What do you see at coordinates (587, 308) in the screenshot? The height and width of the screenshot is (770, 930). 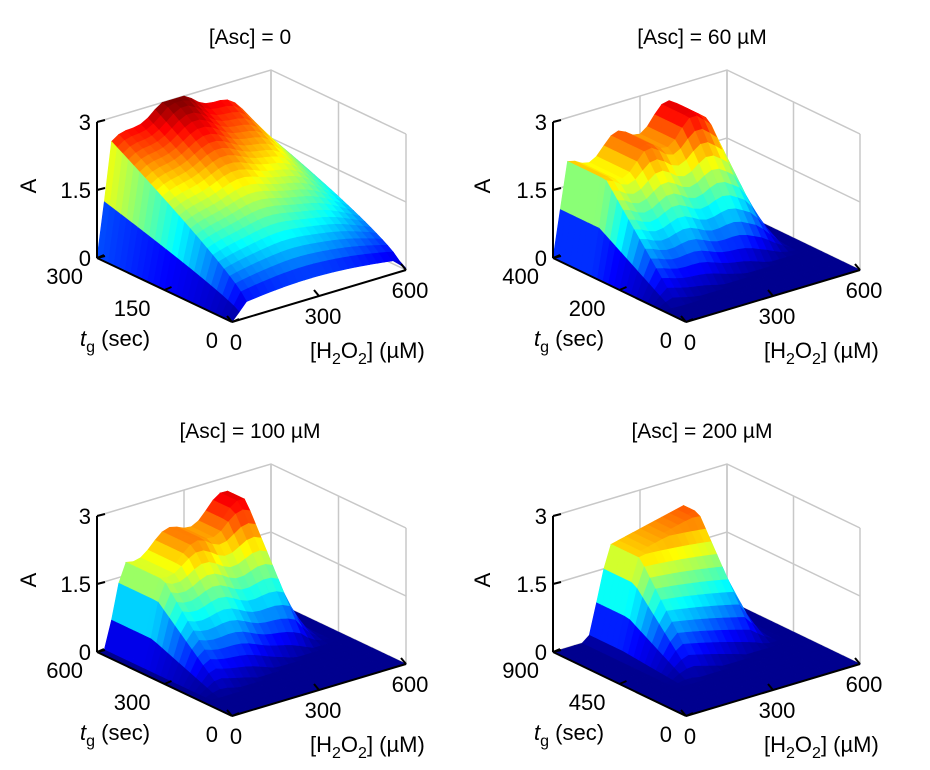 I see `y-tick-label: 200` at bounding box center [587, 308].